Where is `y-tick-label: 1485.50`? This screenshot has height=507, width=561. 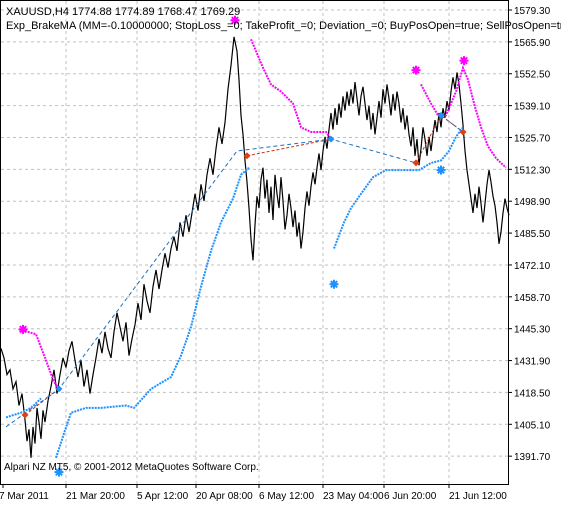
y-tick-label: 1485.50 is located at coordinates (532, 234).